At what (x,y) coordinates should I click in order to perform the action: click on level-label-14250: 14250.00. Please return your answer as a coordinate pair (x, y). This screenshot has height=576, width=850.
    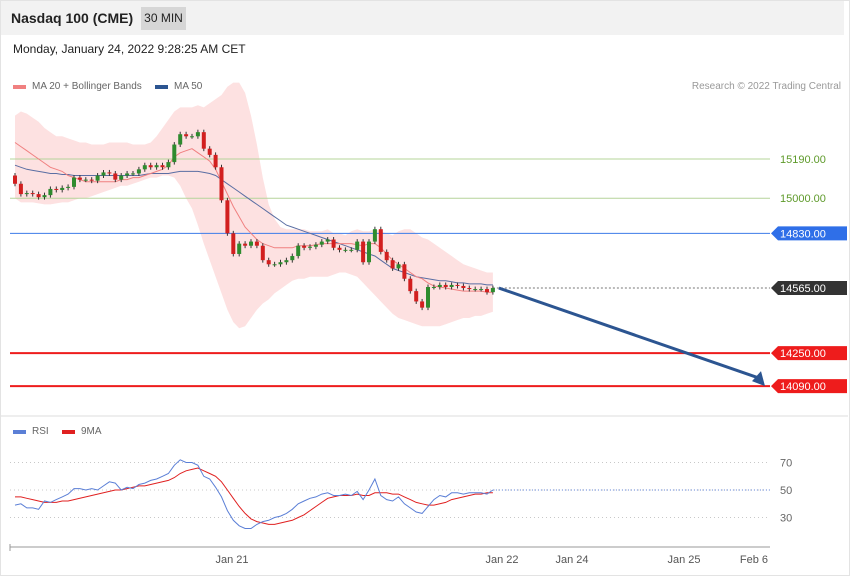
    Looking at the image, I should click on (803, 354).